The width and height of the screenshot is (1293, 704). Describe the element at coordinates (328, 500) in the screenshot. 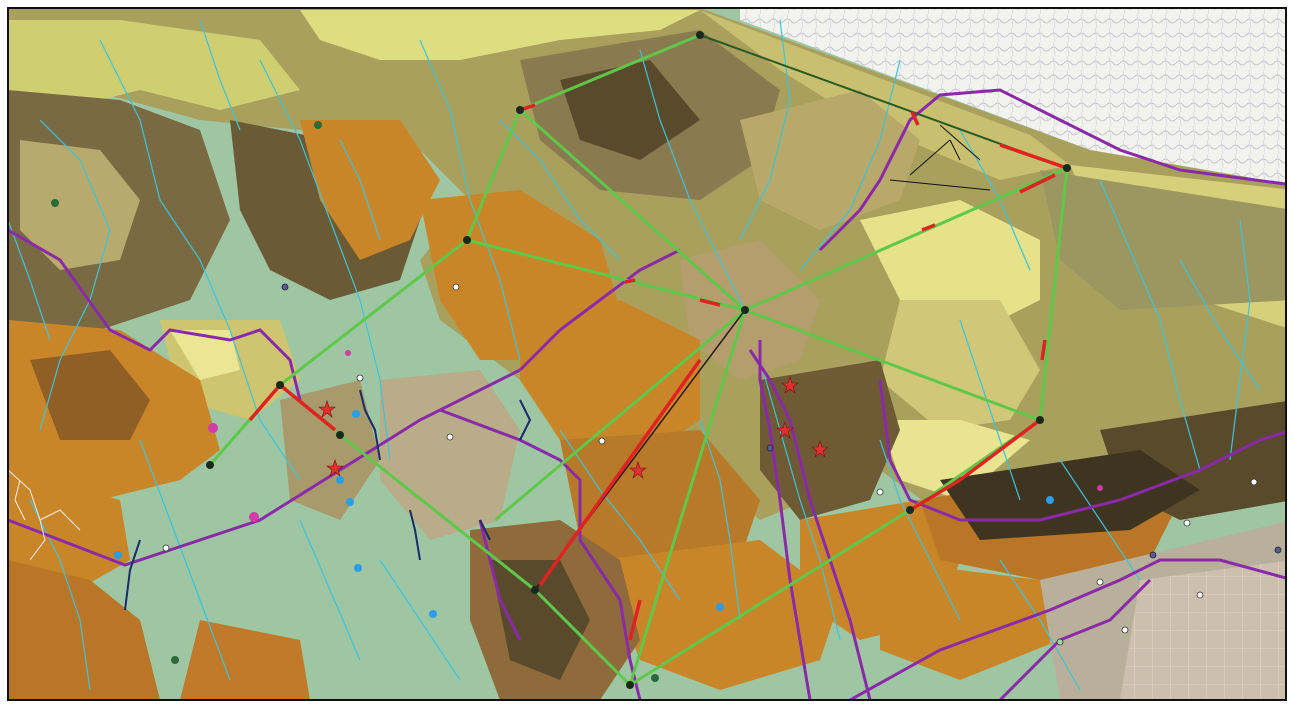

I see `dark-drainage` at that location.